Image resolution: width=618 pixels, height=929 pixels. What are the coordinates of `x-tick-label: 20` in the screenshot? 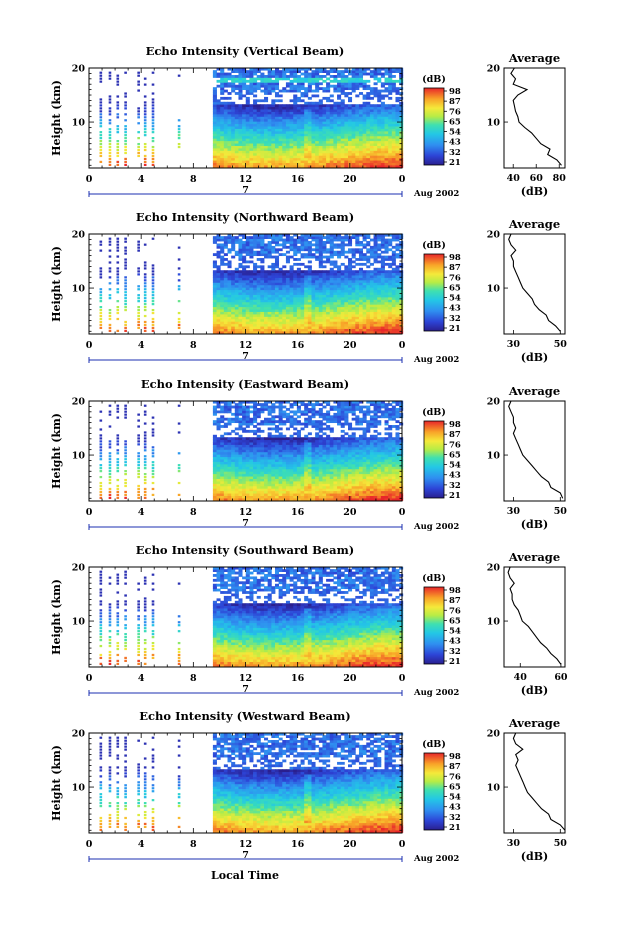 It's located at (350, 345).